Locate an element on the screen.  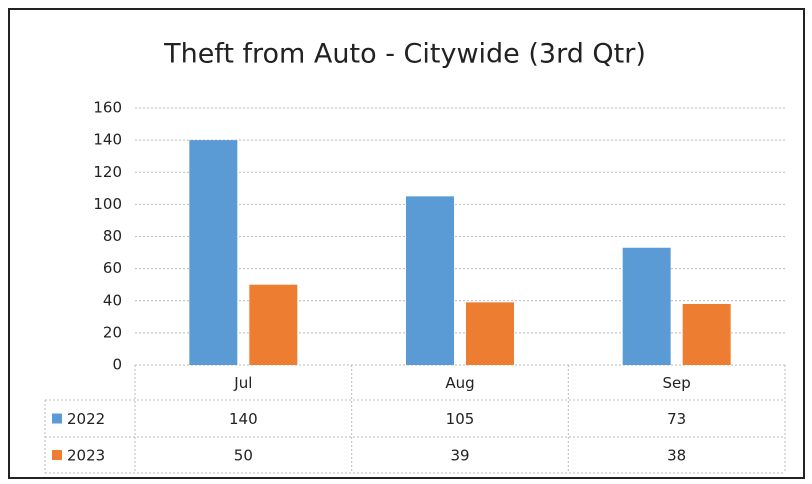
x-tick-label: Sep is located at coordinates (677, 383).